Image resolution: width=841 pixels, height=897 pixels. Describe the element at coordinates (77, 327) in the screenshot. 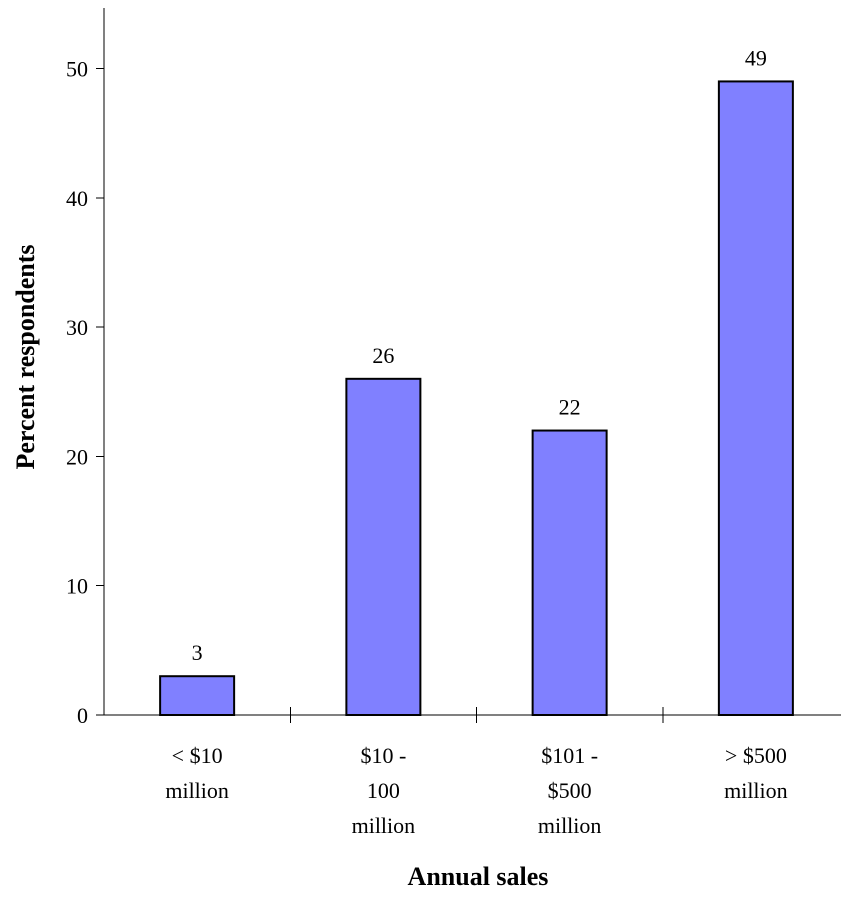

I see `y-tick-label: 30` at that location.